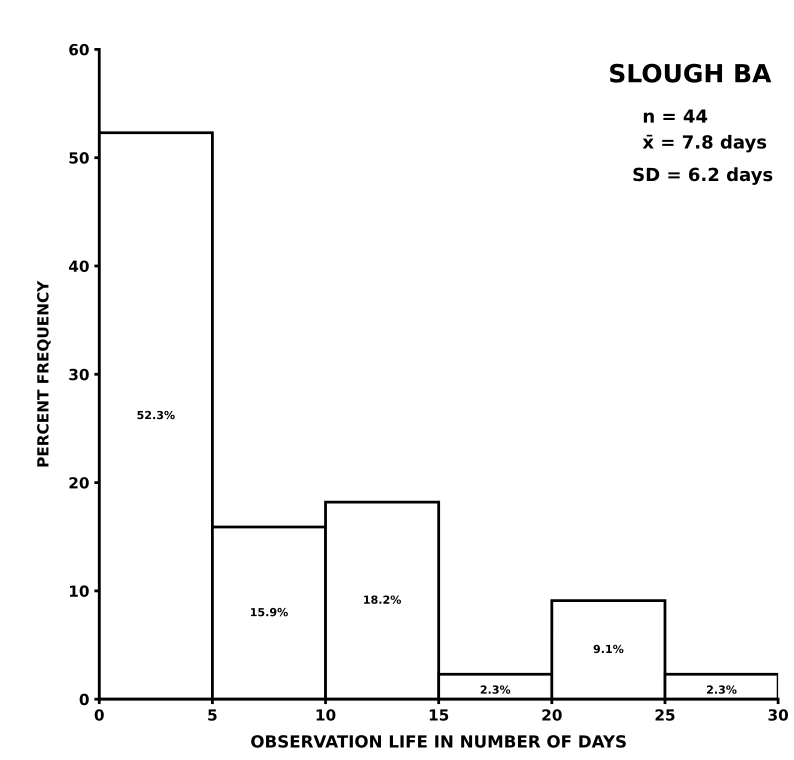 The height and width of the screenshot is (760, 794). What do you see at coordinates (79, 158) in the screenshot?
I see `y-tick-label: 50` at bounding box center [79, 158].